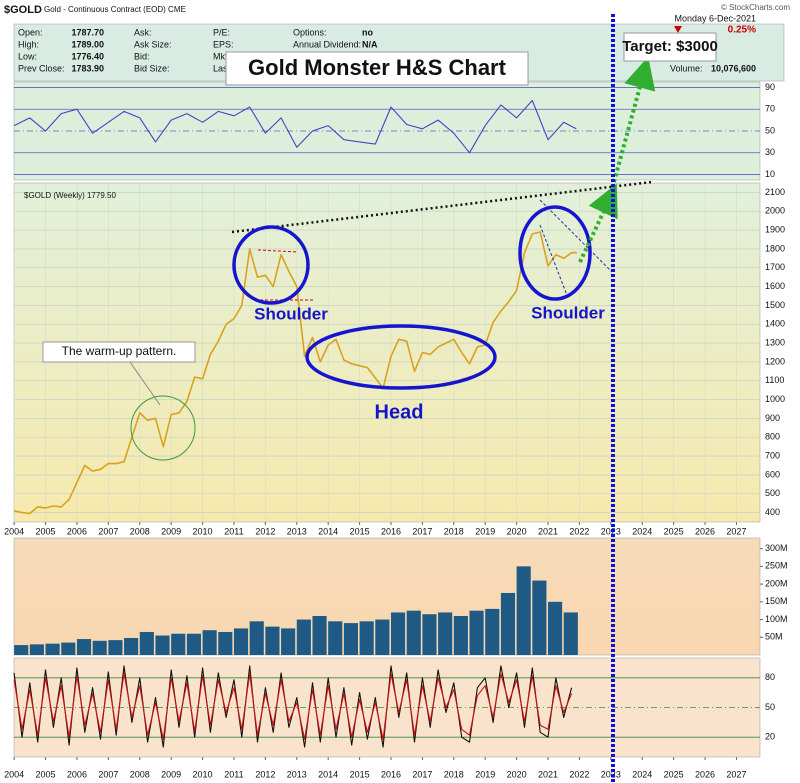 The image size is (800, 783). I want to click on x-tick-label: 2008, so click(140, 774).